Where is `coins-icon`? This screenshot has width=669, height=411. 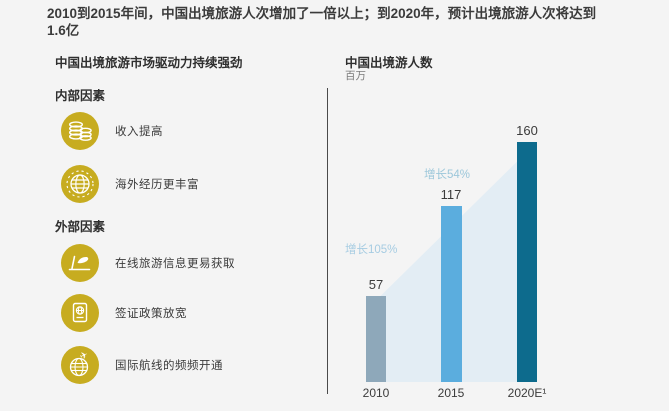 coins-icon is located at coordinates (80, 131).